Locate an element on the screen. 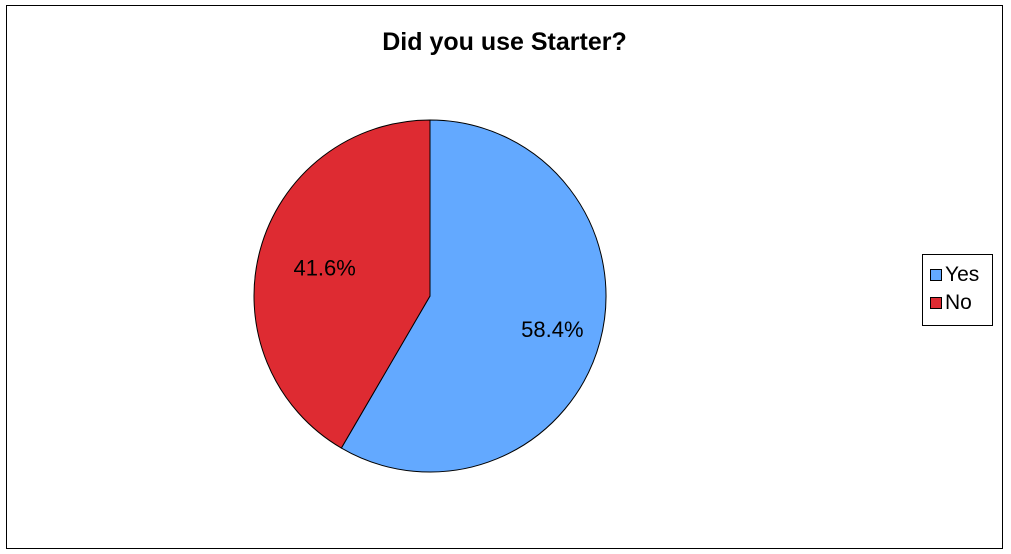 This screenshot has height=554, width=1011. legend-swatch-yes is located at coordinates (936, 275).